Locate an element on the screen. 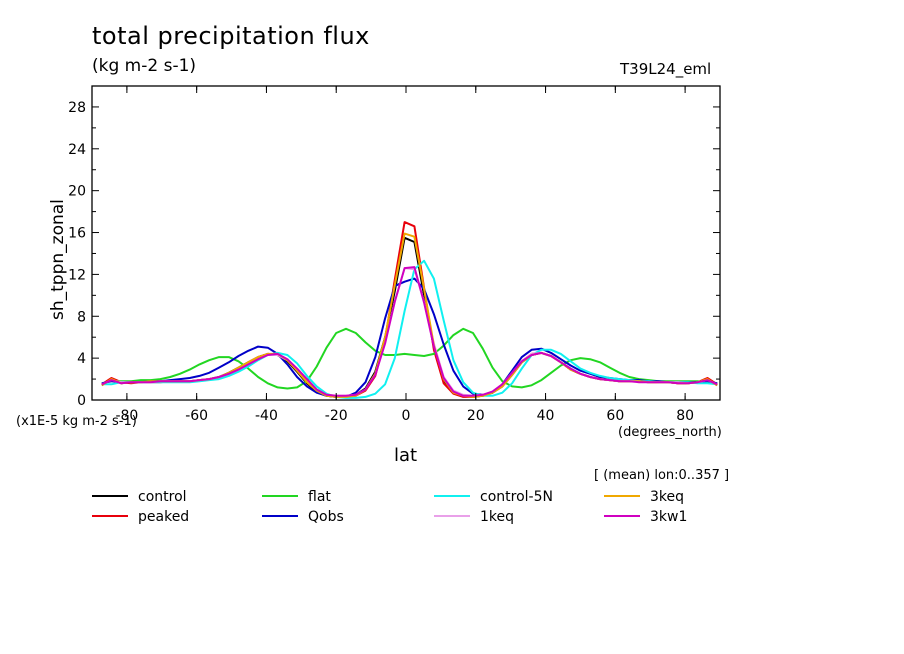 This screenshot has height=654, width=904. y-tick-label: 24 is located at coordinates (77, 150).